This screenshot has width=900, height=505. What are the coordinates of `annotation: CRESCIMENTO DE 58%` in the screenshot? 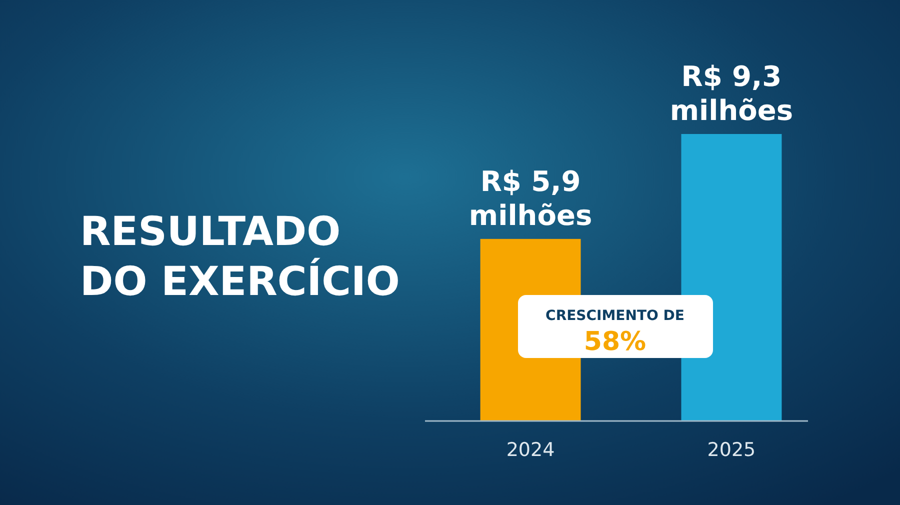 It's located at (615, 332).